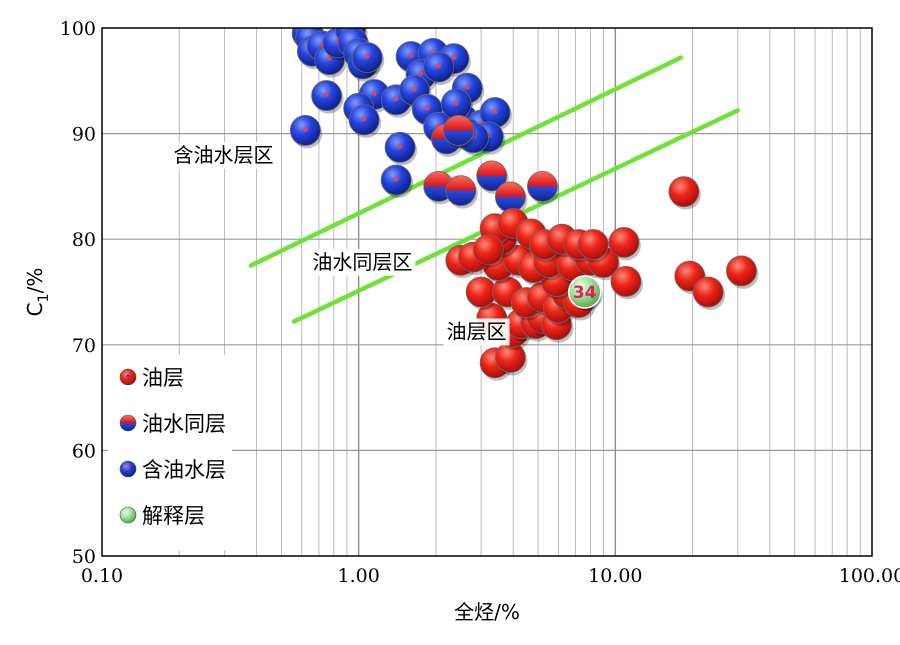 This screenshot has width=900, height=645. What do you see at coordinates (869, 576) in the screenshot?
I see `x-tick-label: 100.00` at bounding box center [869, 576].